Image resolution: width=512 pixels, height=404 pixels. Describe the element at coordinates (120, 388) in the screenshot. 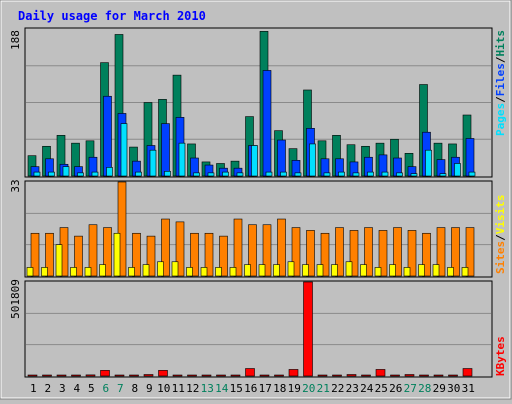

I see `x-tick-label: 7` at that location.